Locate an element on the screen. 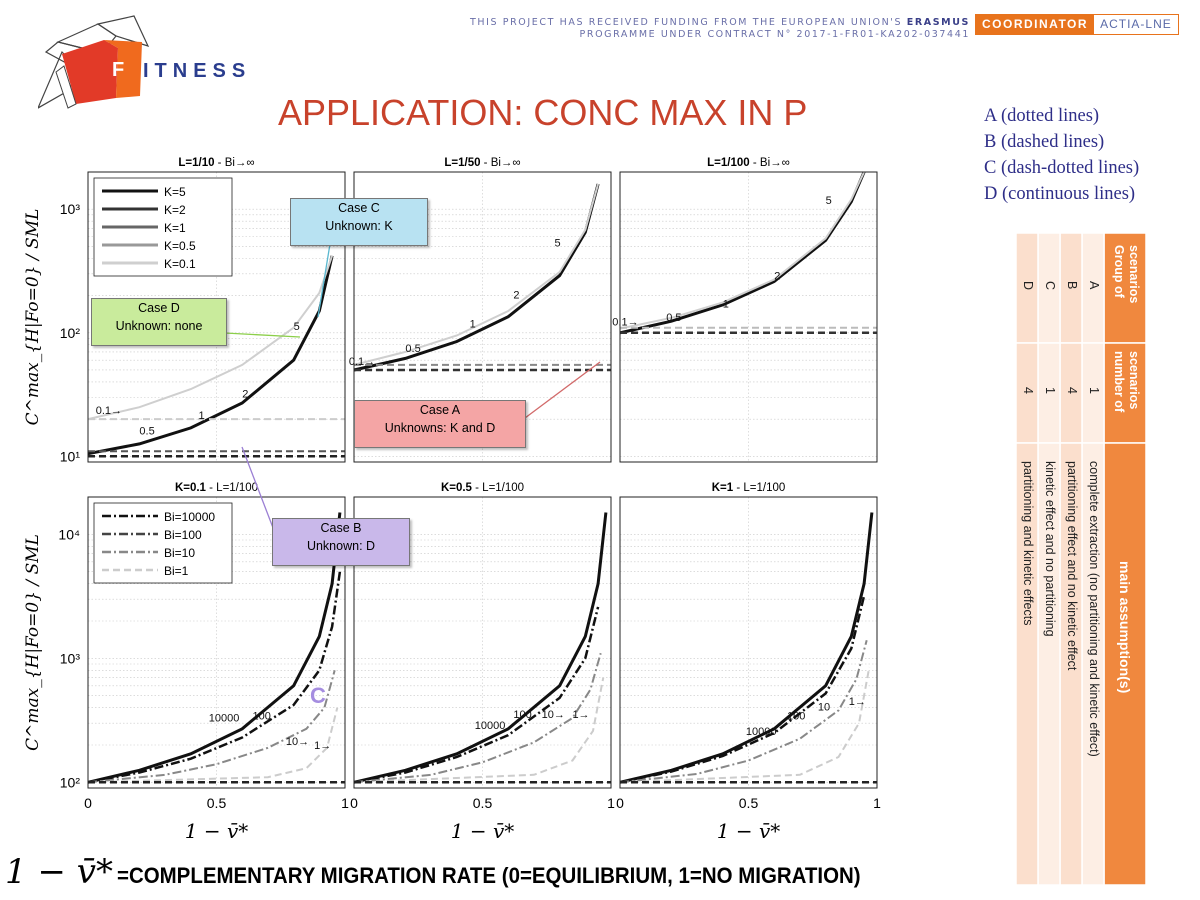 This screenshot has width=1200, height=900. row-number-3: 1 is located at coordinates (1050, 390).